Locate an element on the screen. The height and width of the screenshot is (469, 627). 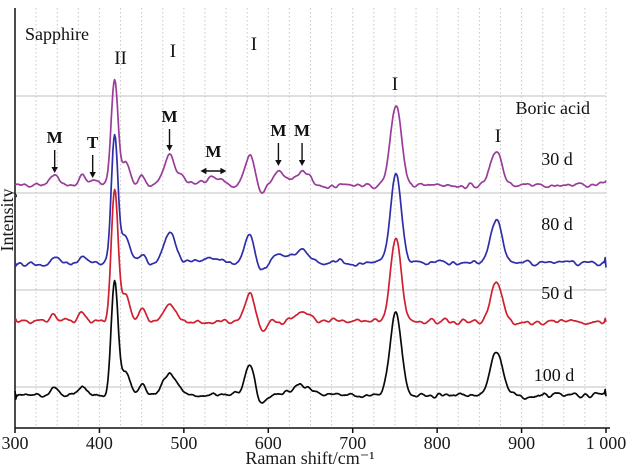
x-axis-tick-label: 500 is located at coordinates (183, 443).